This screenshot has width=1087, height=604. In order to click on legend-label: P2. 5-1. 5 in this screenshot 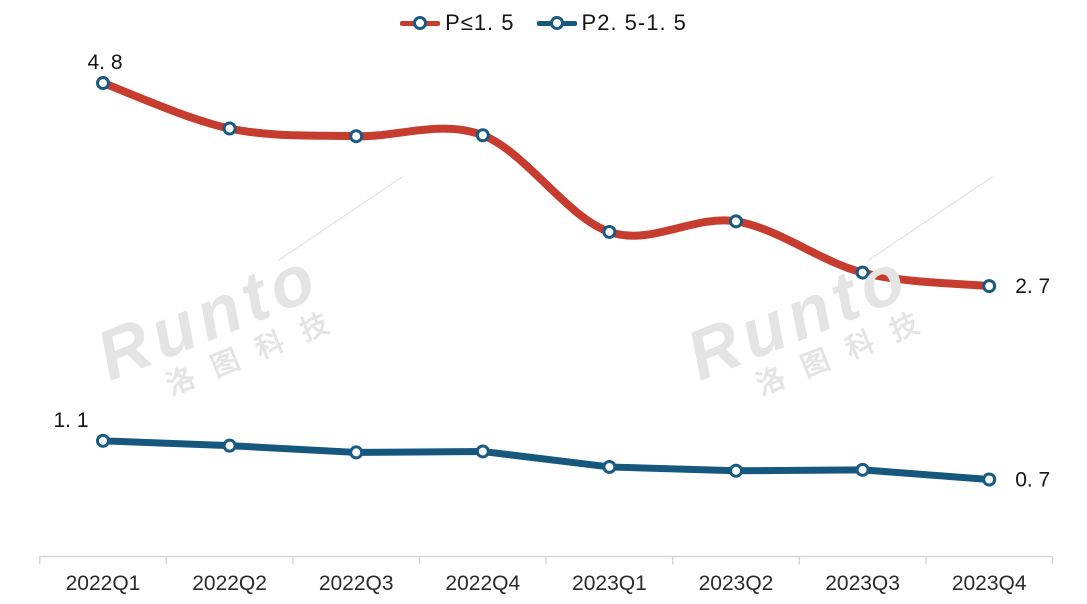, I will do `click(634, 22)`.